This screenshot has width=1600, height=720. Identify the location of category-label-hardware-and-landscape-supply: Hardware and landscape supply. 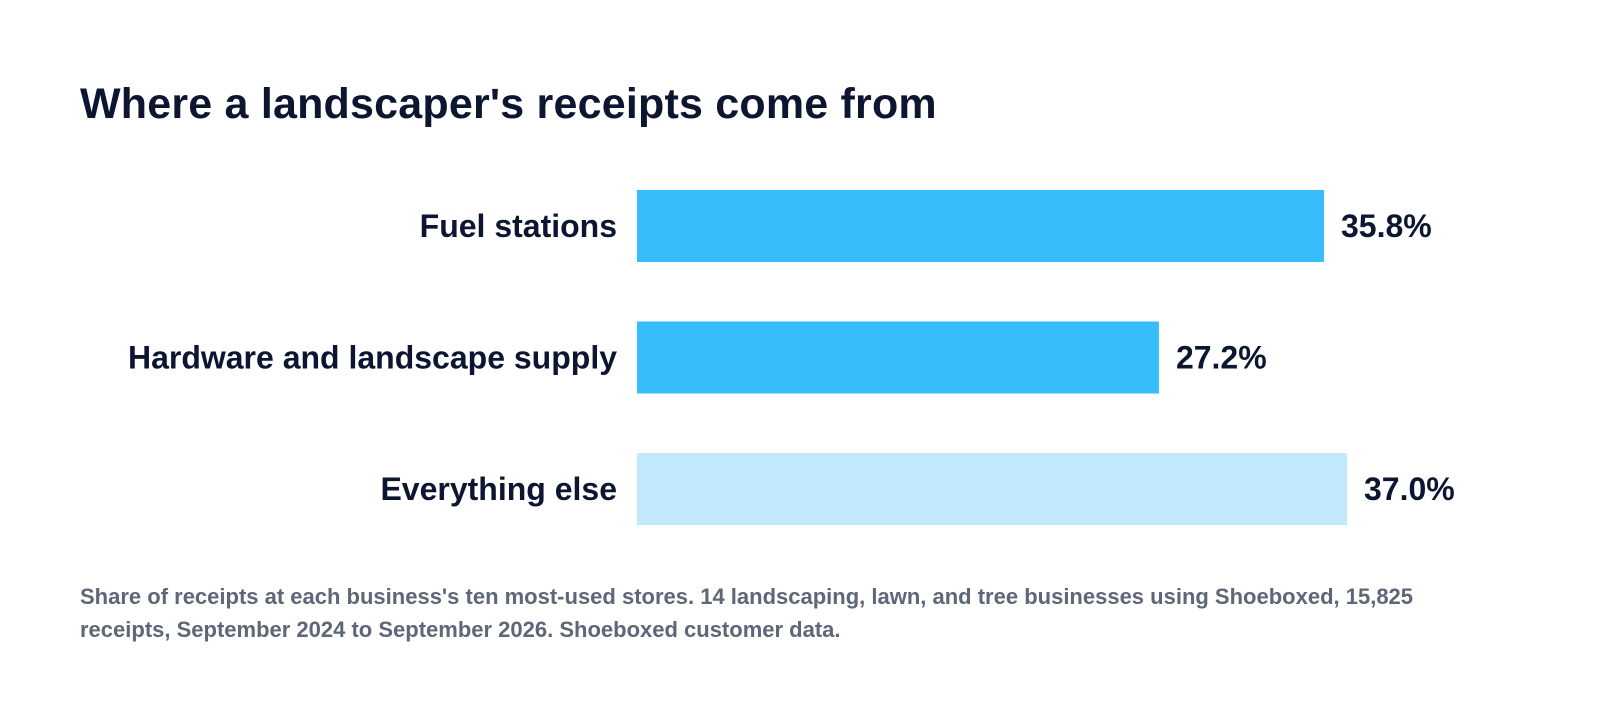
(372, 358).